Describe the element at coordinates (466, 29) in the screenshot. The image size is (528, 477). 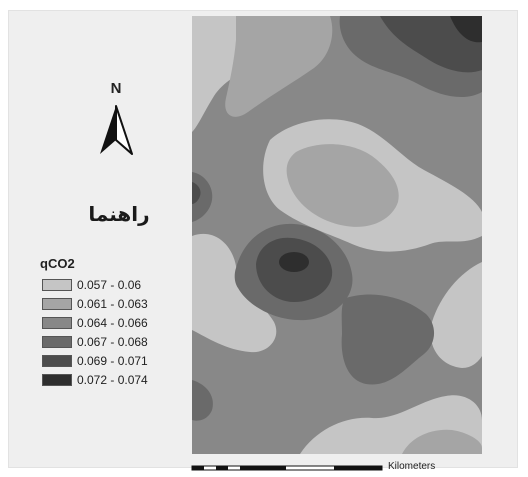
I see `zone-darkest-topright` at that location.